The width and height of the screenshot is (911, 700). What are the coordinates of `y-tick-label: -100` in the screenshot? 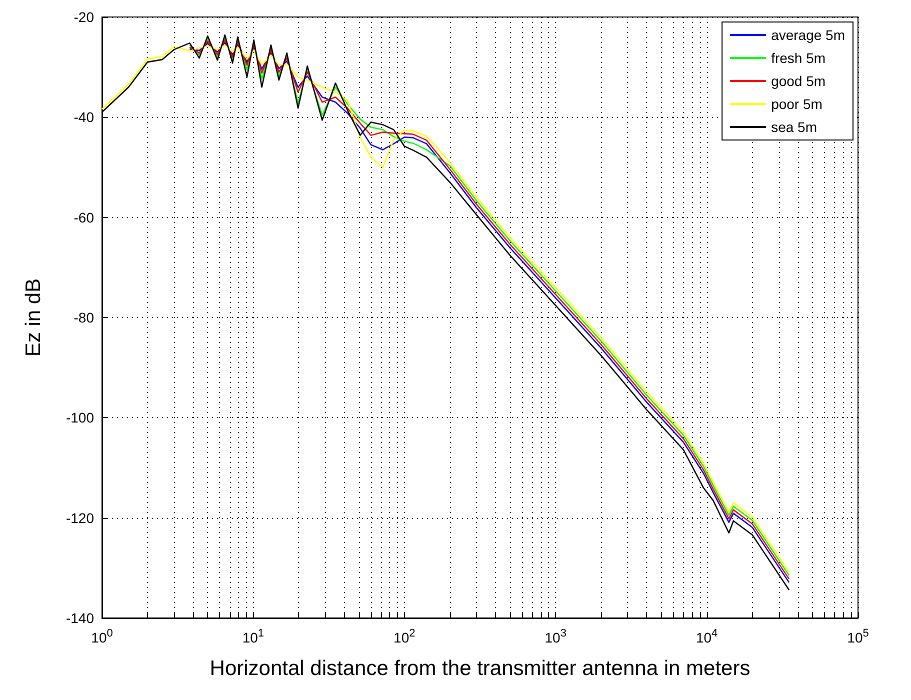 It's located at (80, 418).